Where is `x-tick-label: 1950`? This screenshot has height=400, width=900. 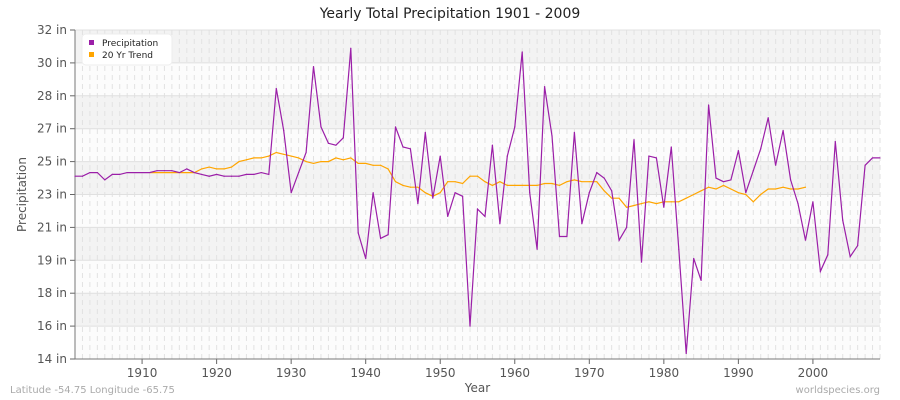 x-tick-label: 1950 is located at coordinates (440, 373).